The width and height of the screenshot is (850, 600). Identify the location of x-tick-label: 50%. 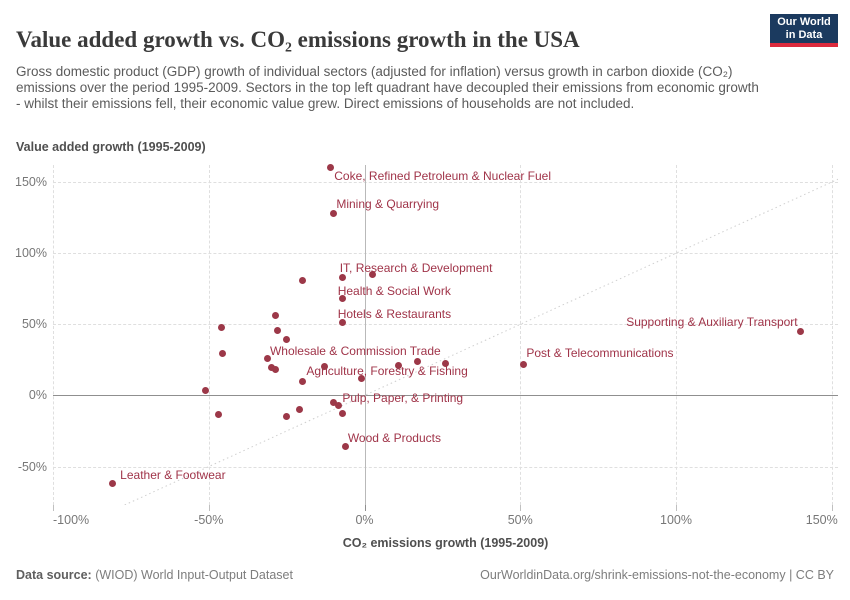
(520, 520).